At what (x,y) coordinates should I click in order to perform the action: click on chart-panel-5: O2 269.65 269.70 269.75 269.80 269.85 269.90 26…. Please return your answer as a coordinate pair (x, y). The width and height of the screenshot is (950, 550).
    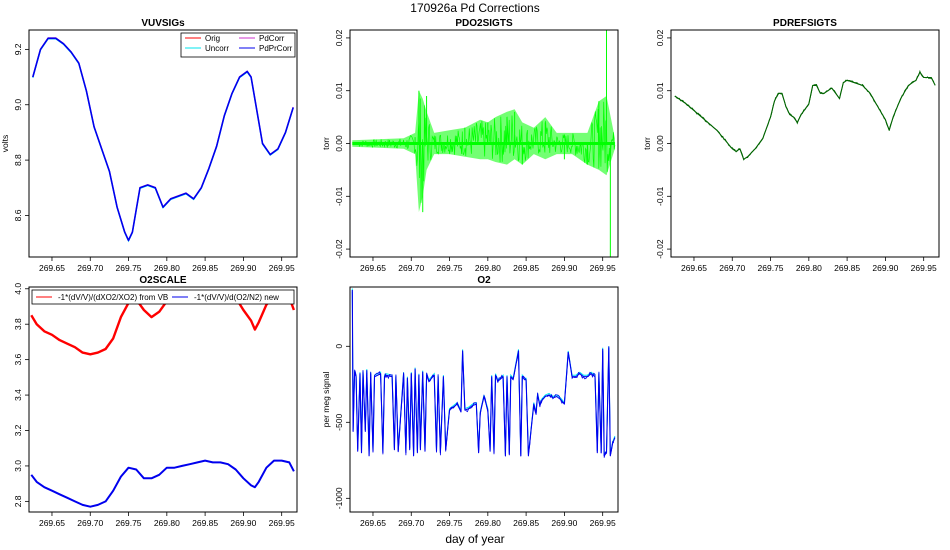
    Looking at the image, I should click on (470, 401).